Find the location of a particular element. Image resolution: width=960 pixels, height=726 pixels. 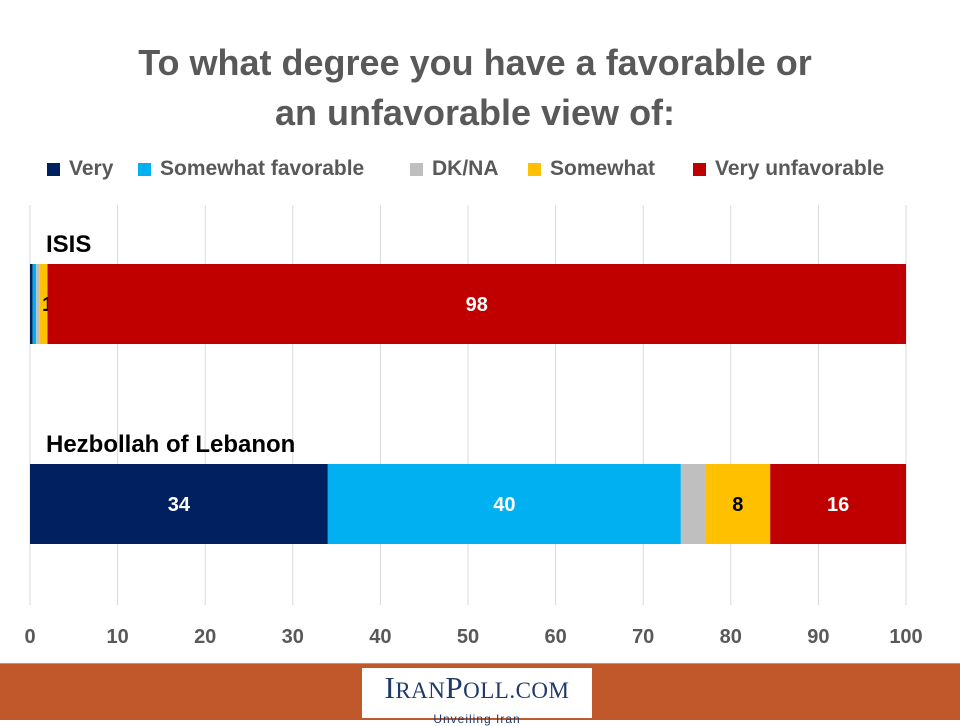

x-tick-label: 20 is located at coordinates (205, 637).